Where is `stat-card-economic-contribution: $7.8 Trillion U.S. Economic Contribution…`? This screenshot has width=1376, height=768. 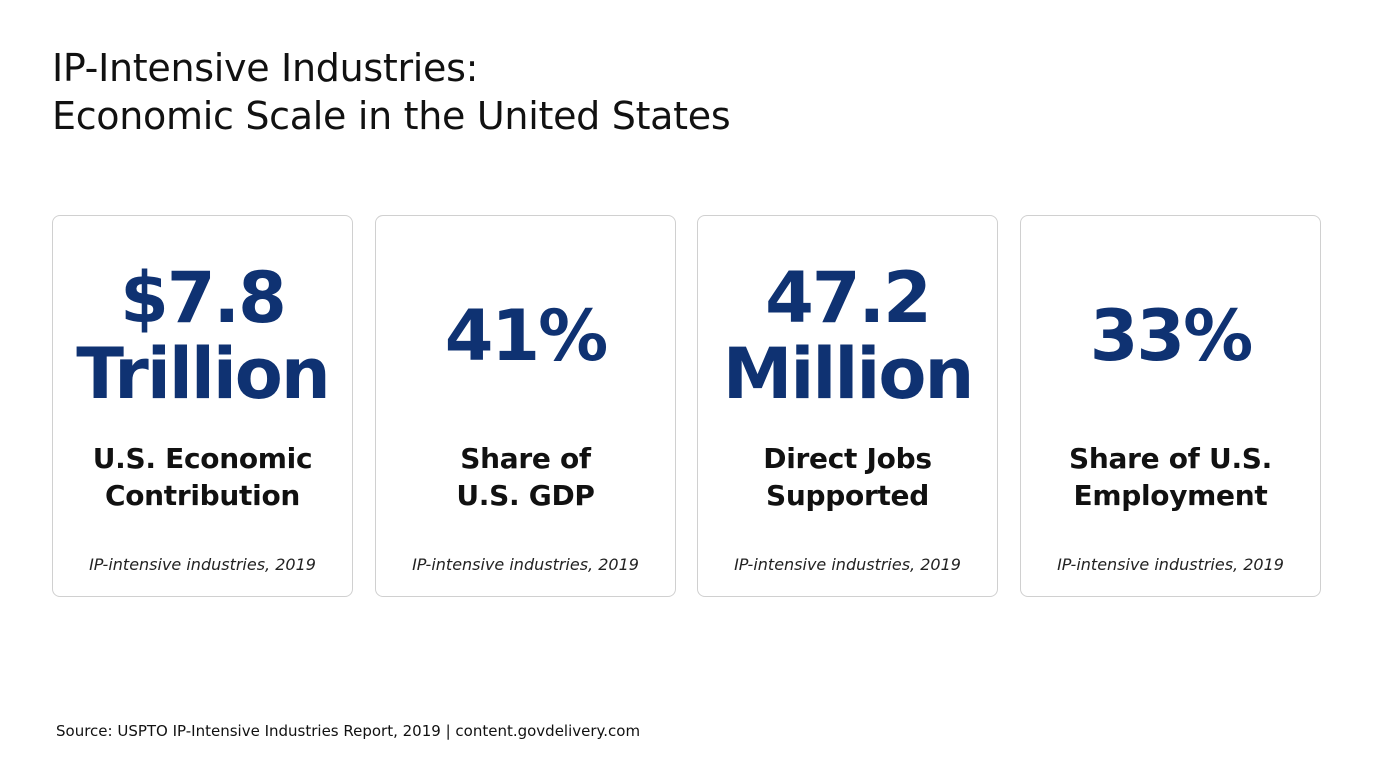 stat-card-economic-contribution: $7.8 Trillion U.S. Economic Contribution… is located at coordinates (202, 406).